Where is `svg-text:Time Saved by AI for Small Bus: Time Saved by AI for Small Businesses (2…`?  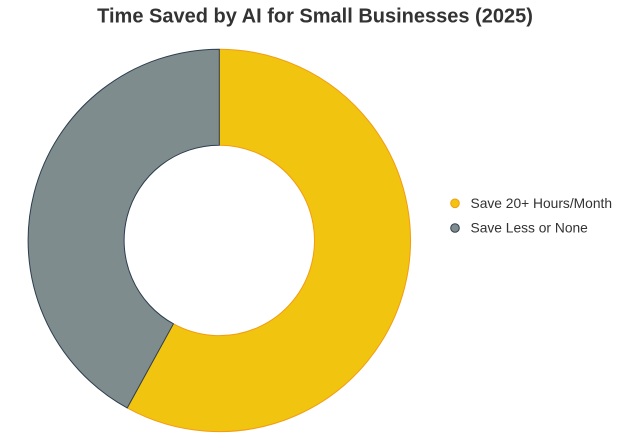 svg-text:Time Saved by AI for Small Bus: Time Saved by AI for Small Businesses (2… is located at coordinates (315, 16).